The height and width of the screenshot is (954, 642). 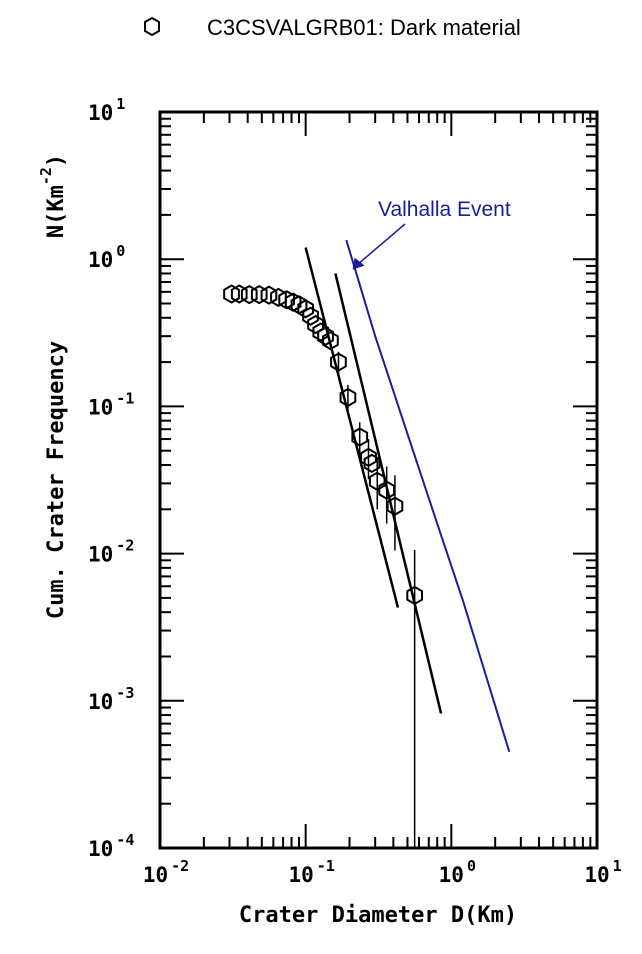 What do you see at coordinates (471, 866) in the screenshot?
I see `x-tick-label-exp: 0` at bounding box center [471, 866].